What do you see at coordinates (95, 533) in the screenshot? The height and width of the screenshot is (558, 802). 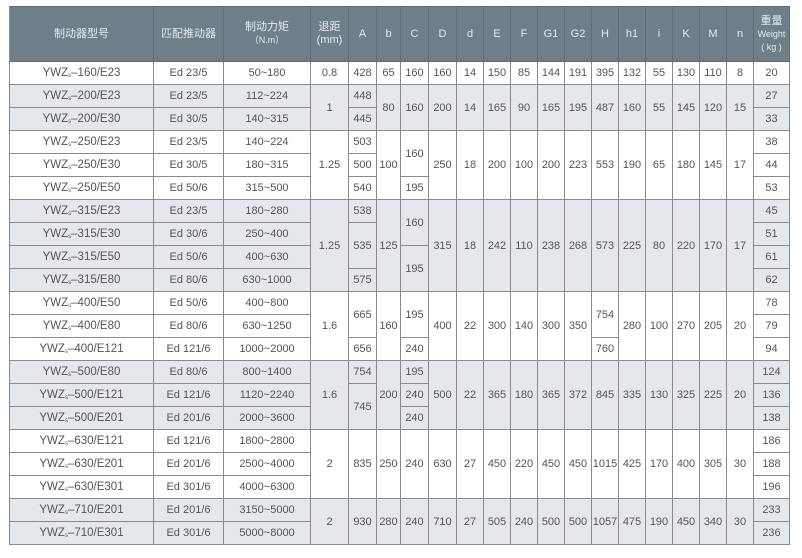 I see `model-suffix: –710/E301` at bounding box center [95, 533].